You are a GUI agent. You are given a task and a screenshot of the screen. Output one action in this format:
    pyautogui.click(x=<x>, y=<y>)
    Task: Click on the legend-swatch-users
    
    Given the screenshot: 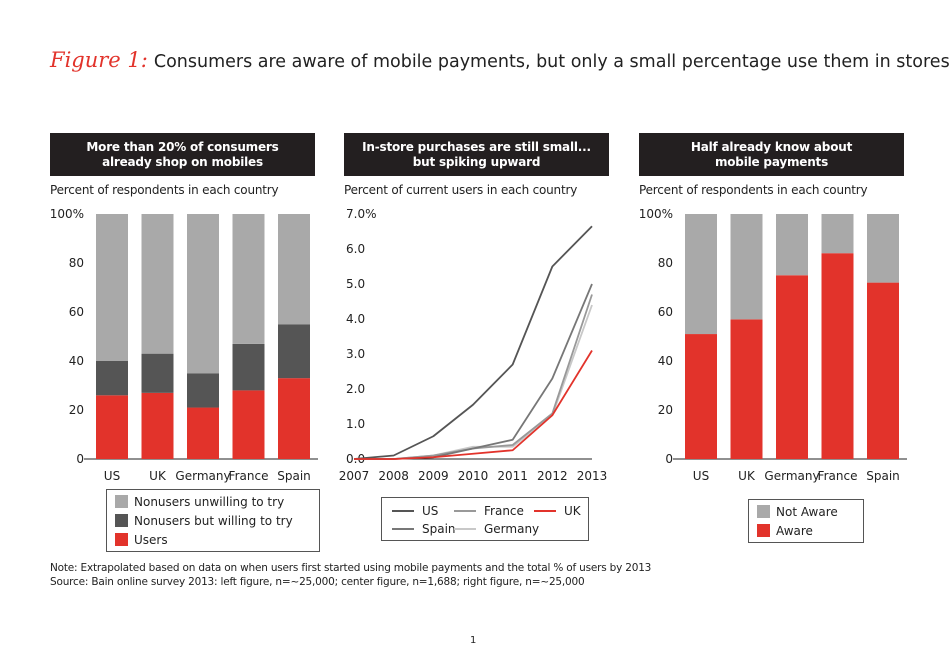 What is the action you would take?
    pyautogui.click(x=121, y=539)
    